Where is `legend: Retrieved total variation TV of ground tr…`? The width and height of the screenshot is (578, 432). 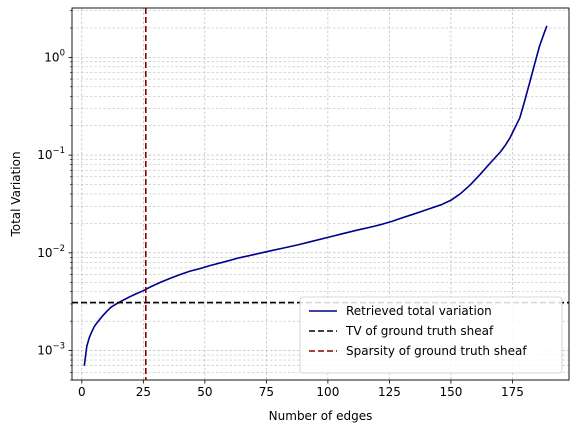 legend: Retrieved total variation TV of ground tr… is located at coordinates (431, 335).